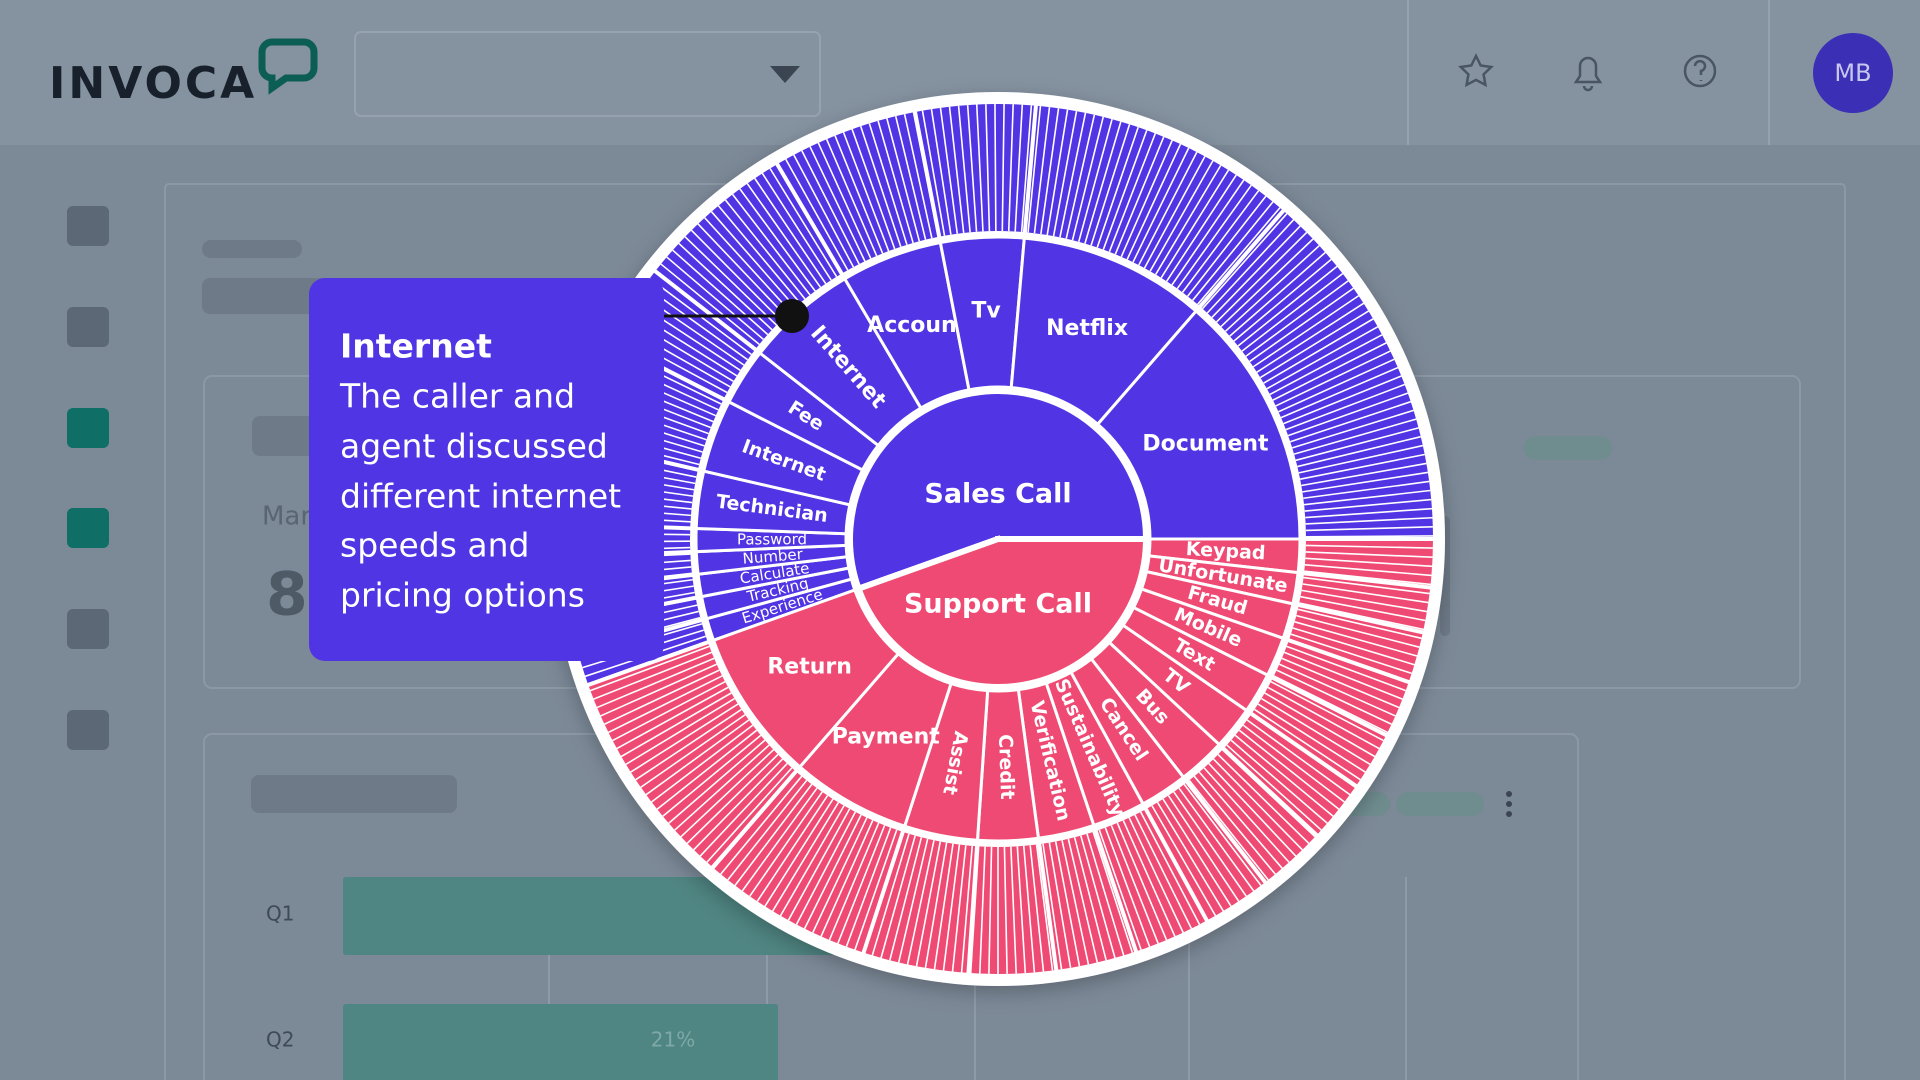 Image resolution: width=1920 pixels, height=1080 pixels. Describe the element at coordinates (986, 310) in the screenshot. I see `segment-label: Tv` at that location.